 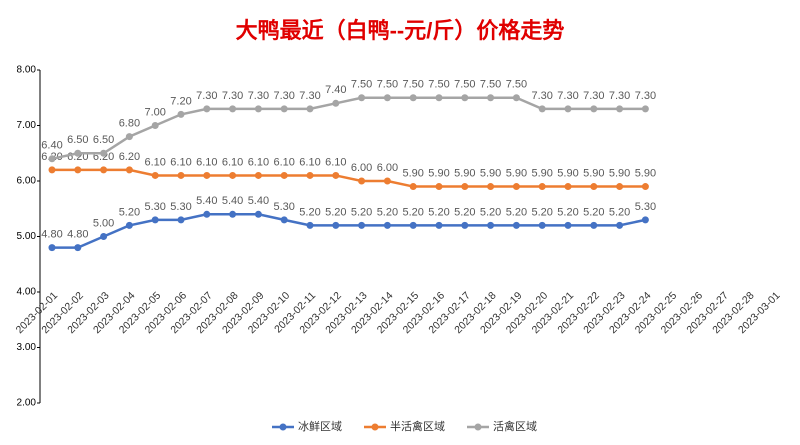 What do you see at coordinates (515, 426) in the screenshot?
I see `legend-label: 活禽区域` at bounding box center [515, 426].